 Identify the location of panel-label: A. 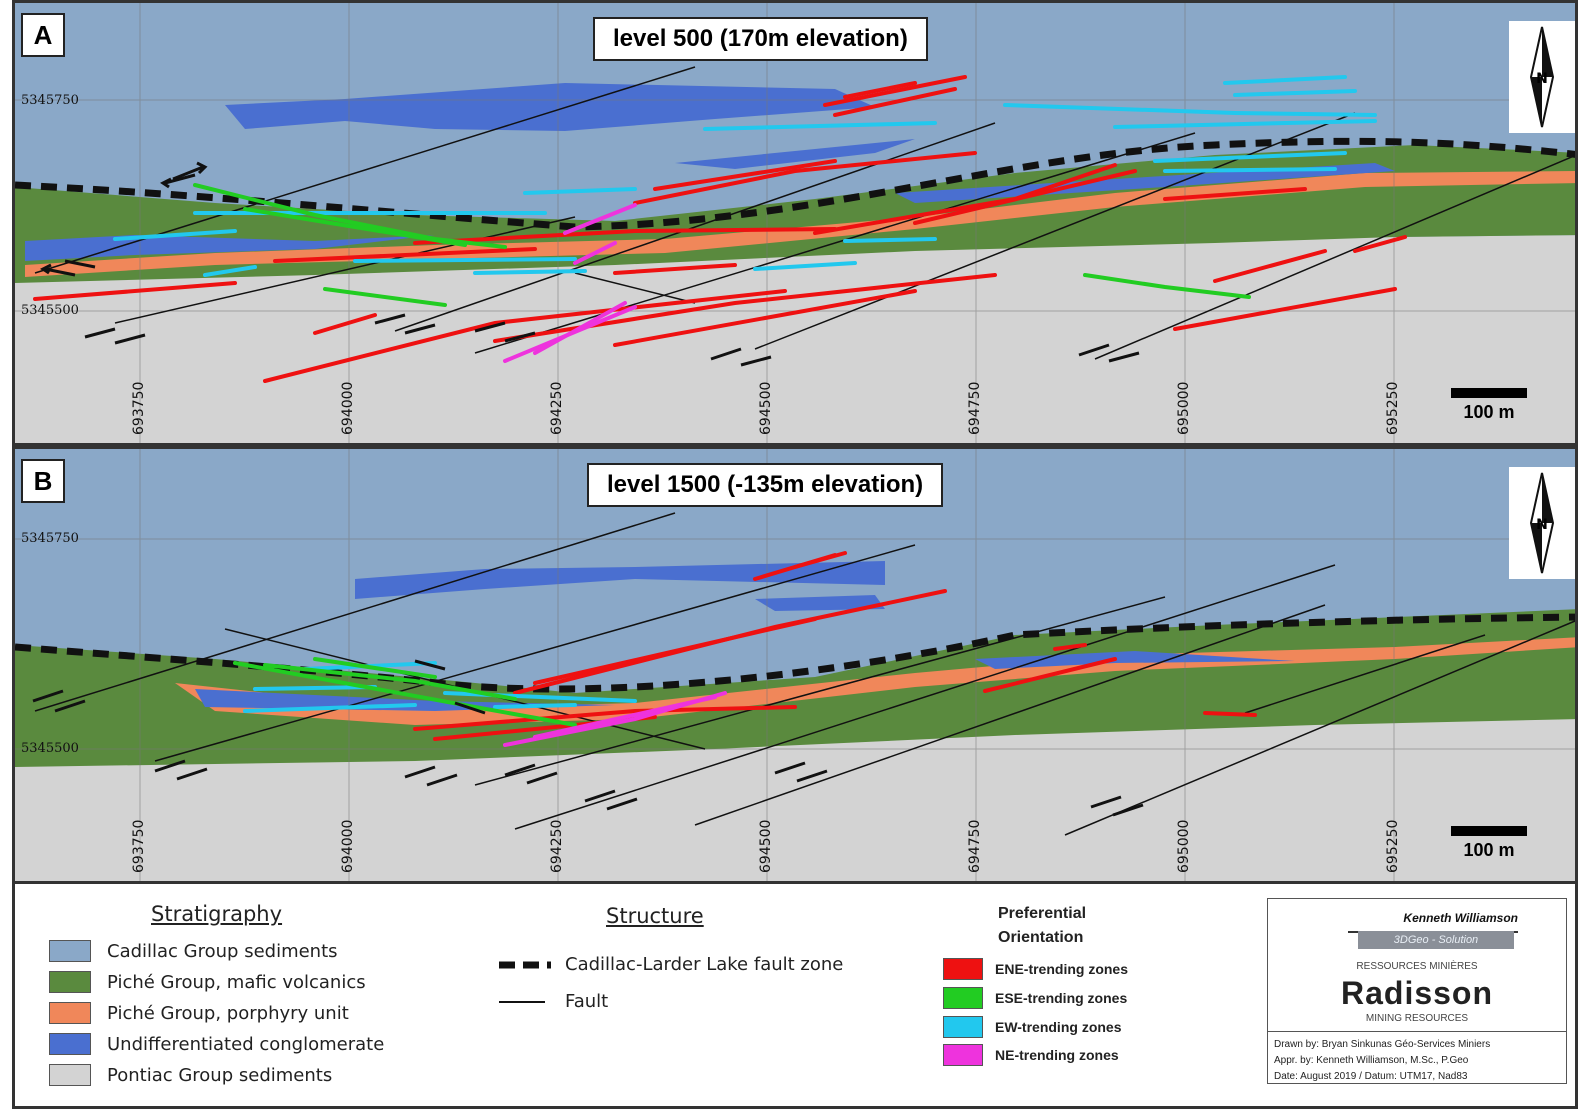
(43, 35).